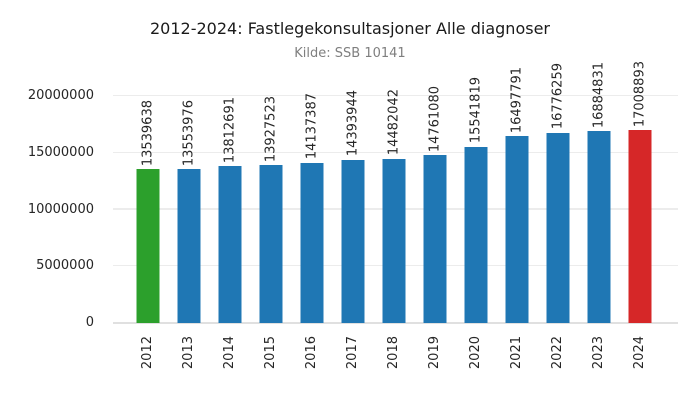  Describe the element at coordinates (60, 95) in the screenshot. I see `y-tick-label: 20000000` at that location.